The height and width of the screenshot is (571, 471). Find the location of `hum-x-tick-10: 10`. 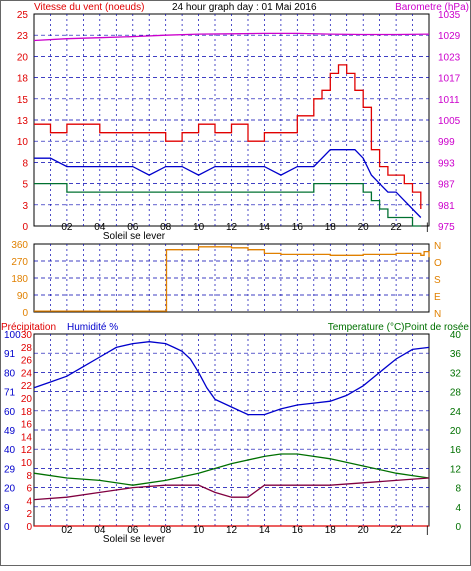

hum-x-tick-10: 10 is located at coordinates (199, 530).